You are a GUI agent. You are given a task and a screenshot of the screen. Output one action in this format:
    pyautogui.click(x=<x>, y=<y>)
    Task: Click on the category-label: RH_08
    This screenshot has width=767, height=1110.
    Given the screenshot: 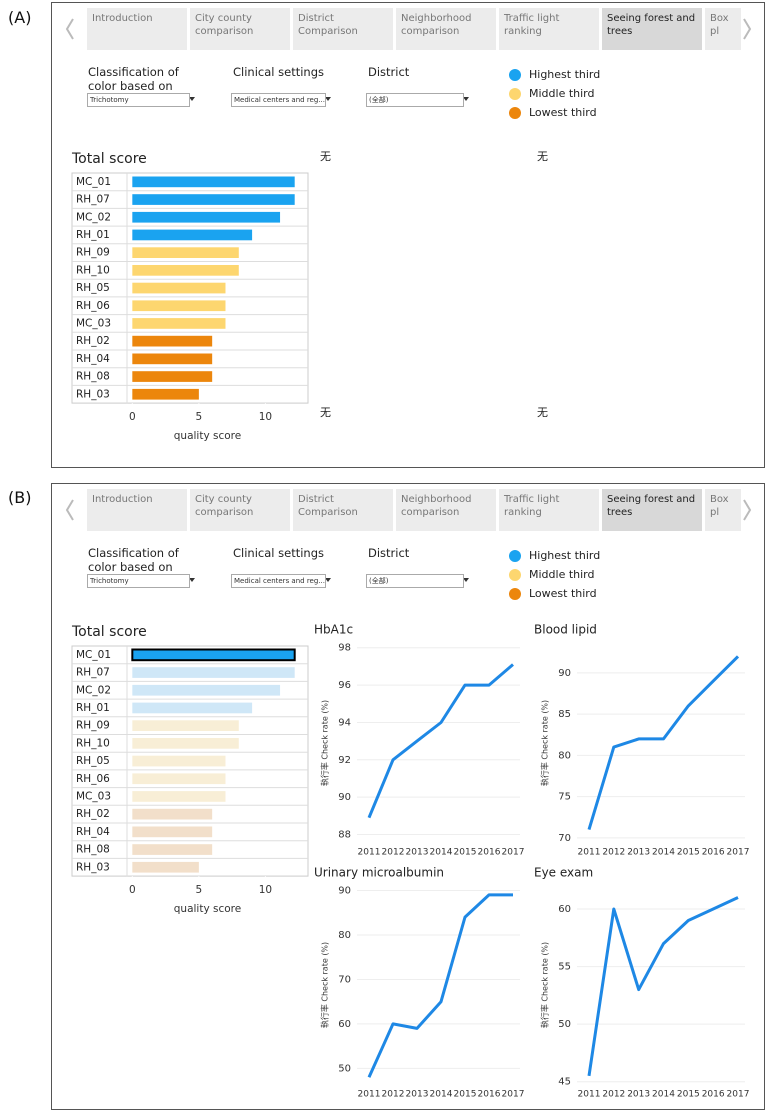 What is the action you would take?
    pyautogui.click(x=93, y=850)
    